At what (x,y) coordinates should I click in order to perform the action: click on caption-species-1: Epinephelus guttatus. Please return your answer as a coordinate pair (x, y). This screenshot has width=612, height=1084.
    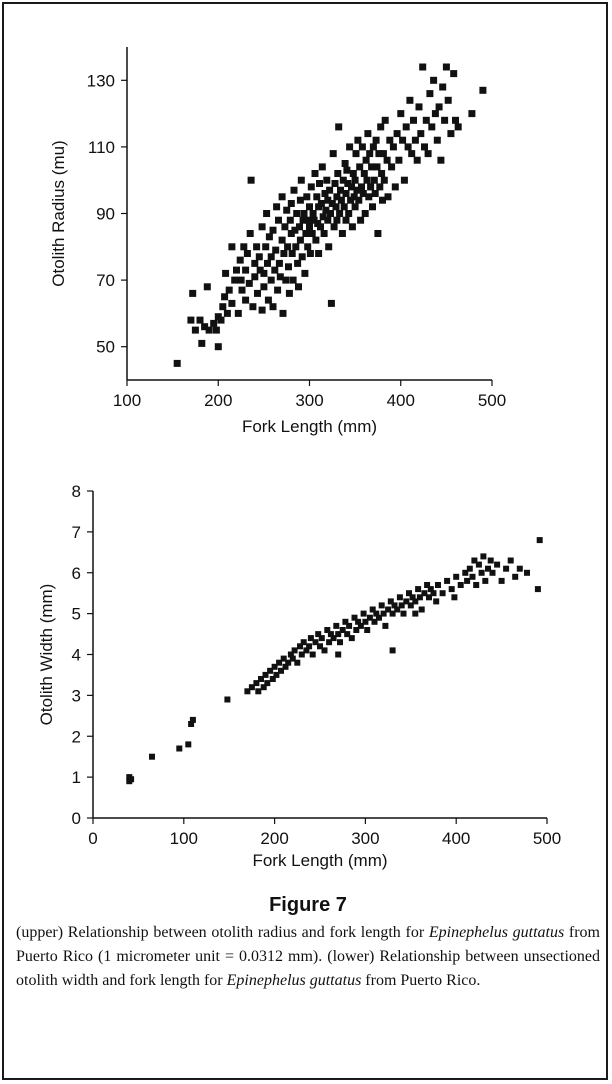
    Looking at the image, I should click on (496, 932).